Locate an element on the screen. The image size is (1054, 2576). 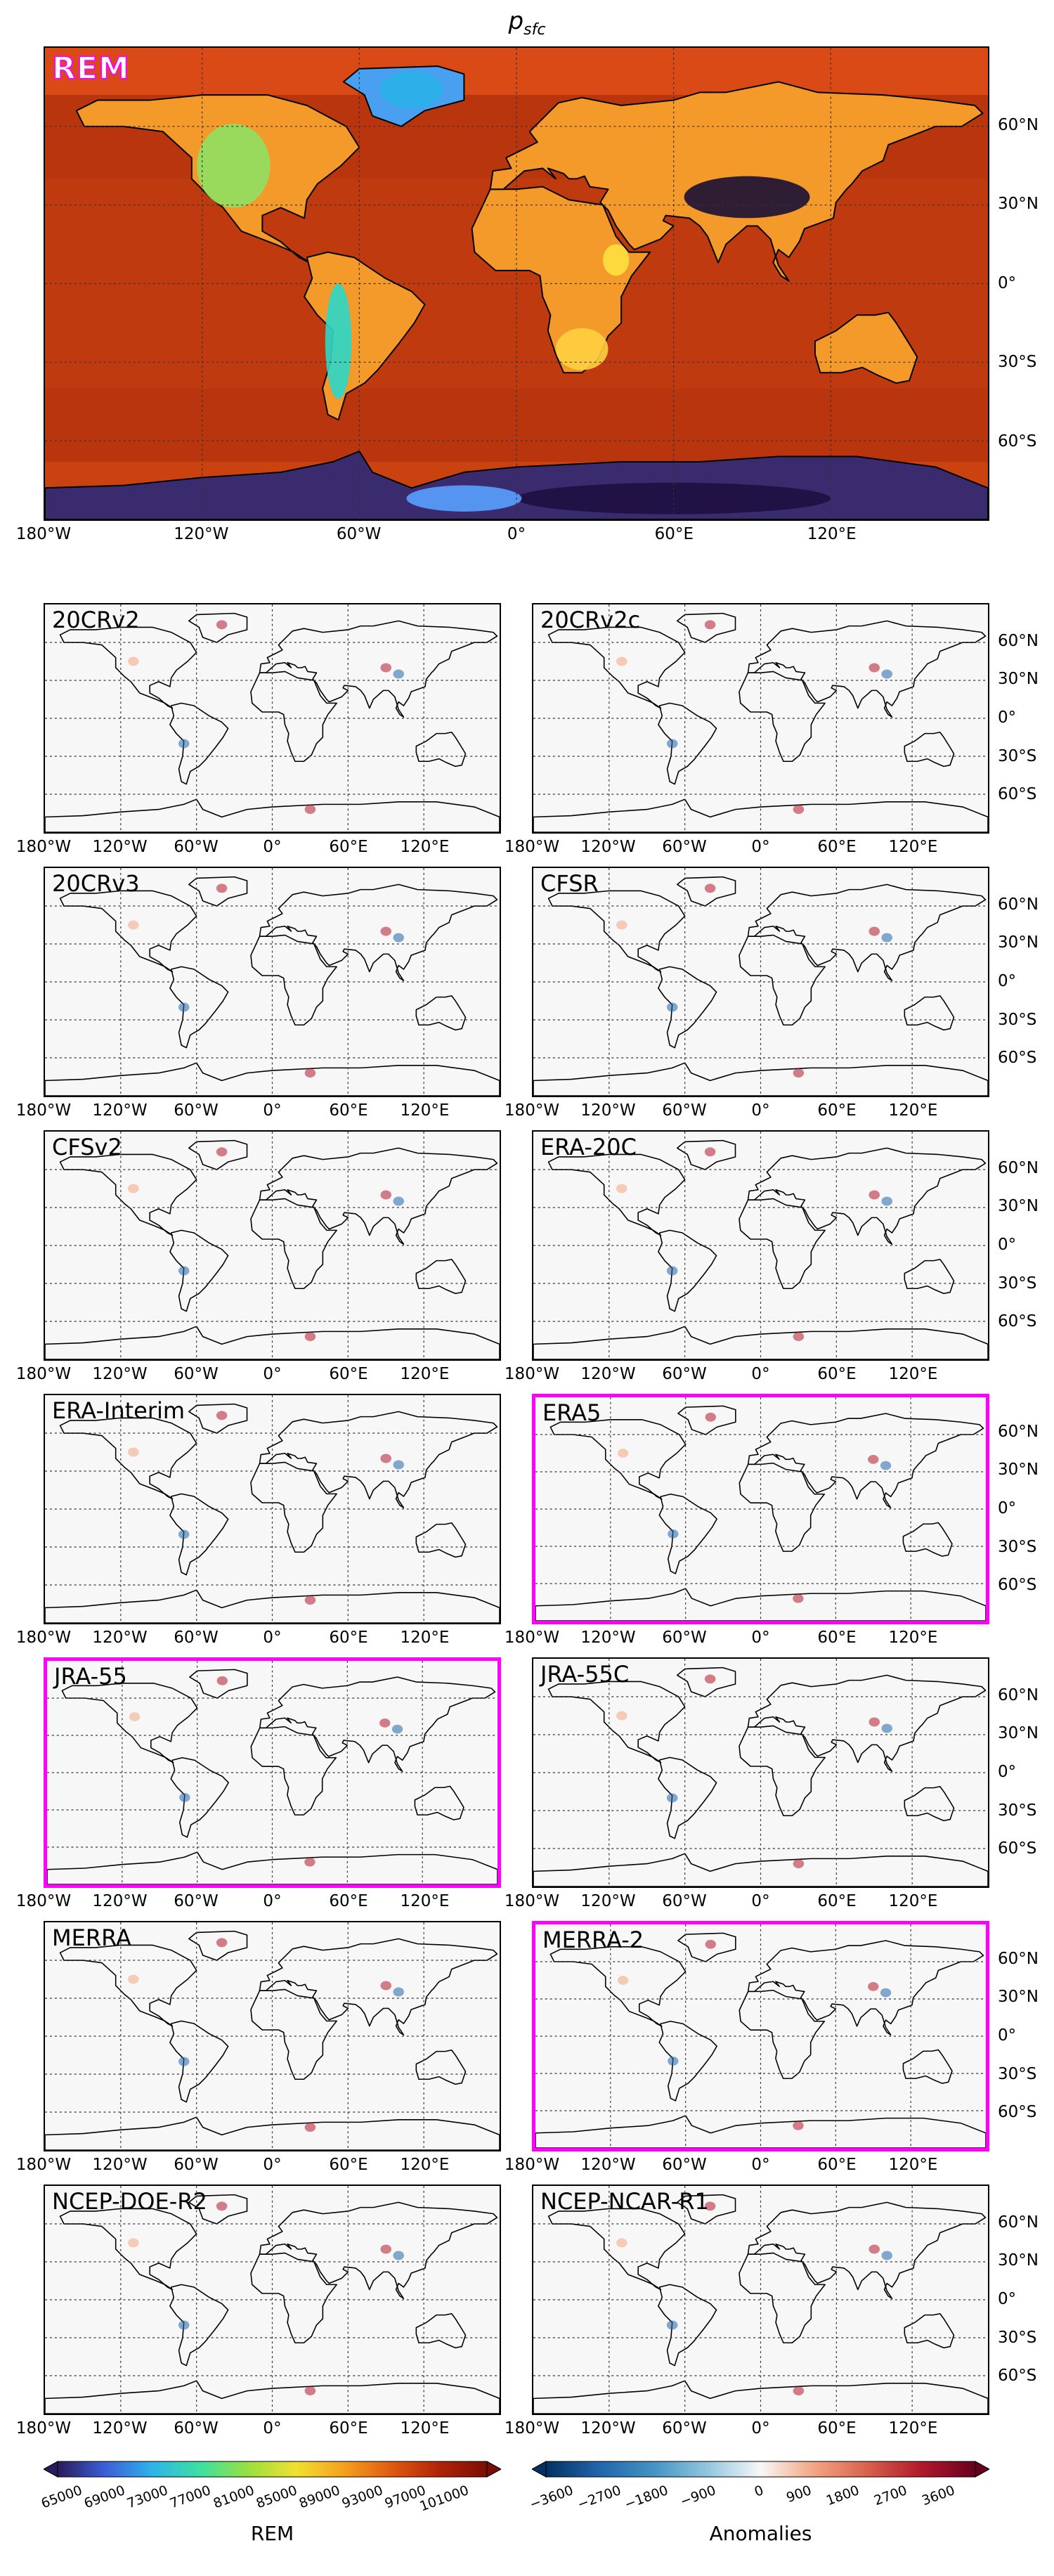
panel-label: JRA-55C is located at coordinates (585, 1674).